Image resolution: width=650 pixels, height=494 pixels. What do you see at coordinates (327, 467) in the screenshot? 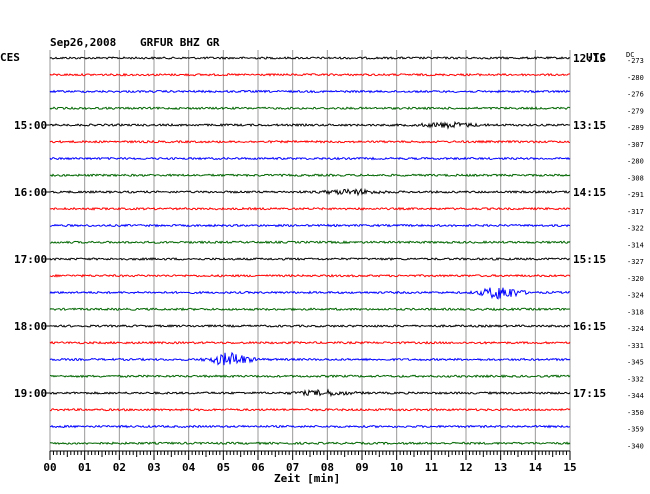
I see `x-tick-label: 08` at bounding box center [327, 467].